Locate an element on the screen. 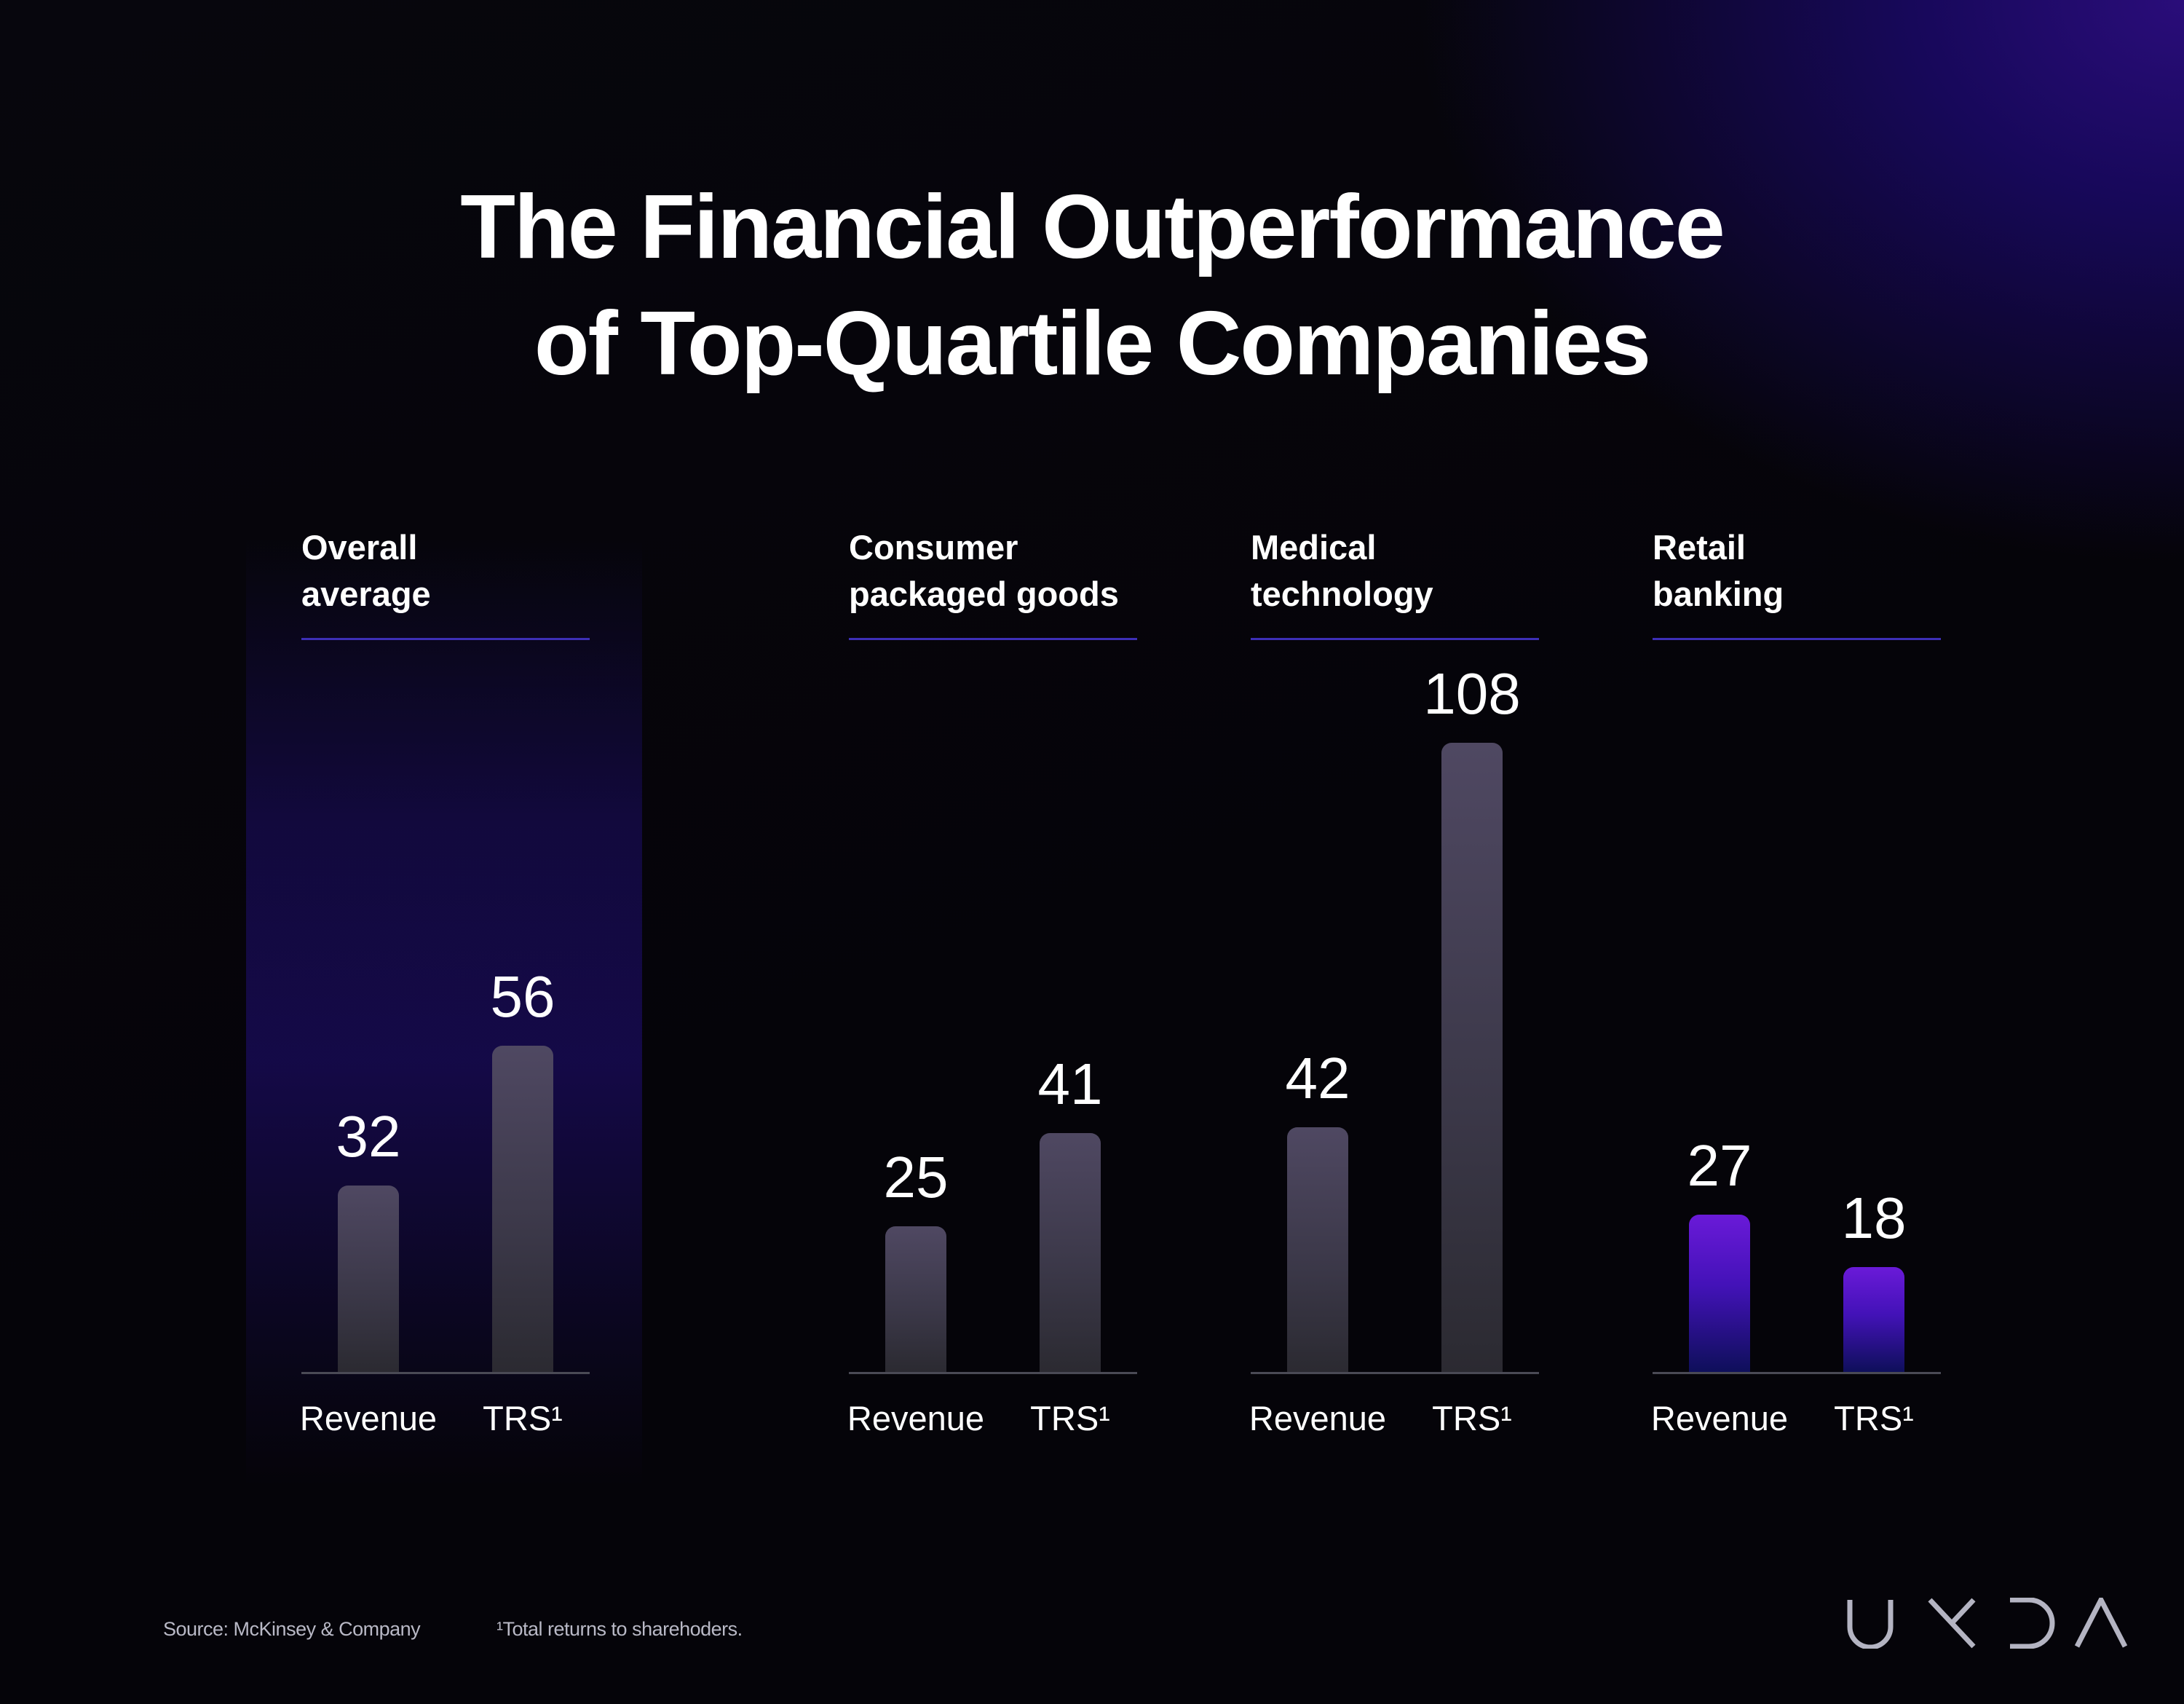 The height and width of the screenshot is (1704, 2184). group-title-line: Medical is located at coordinates (1314, 547).